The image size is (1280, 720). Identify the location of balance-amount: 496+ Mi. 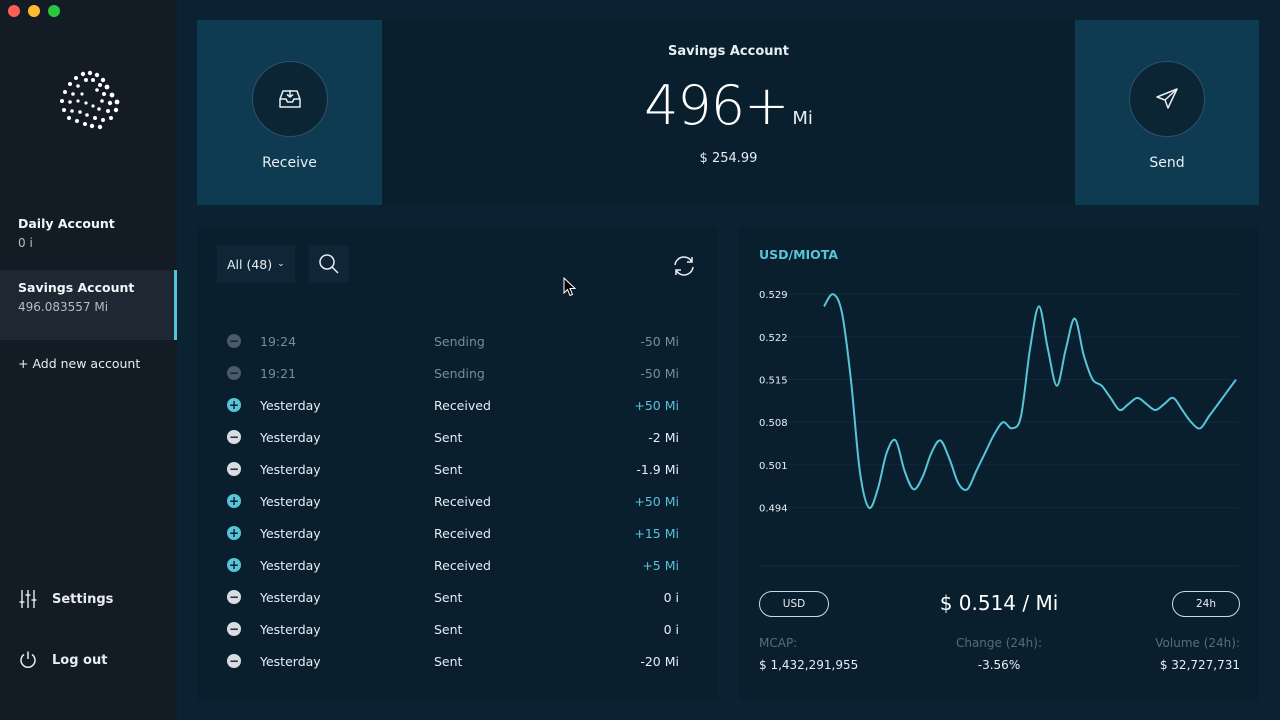
(728, 105).